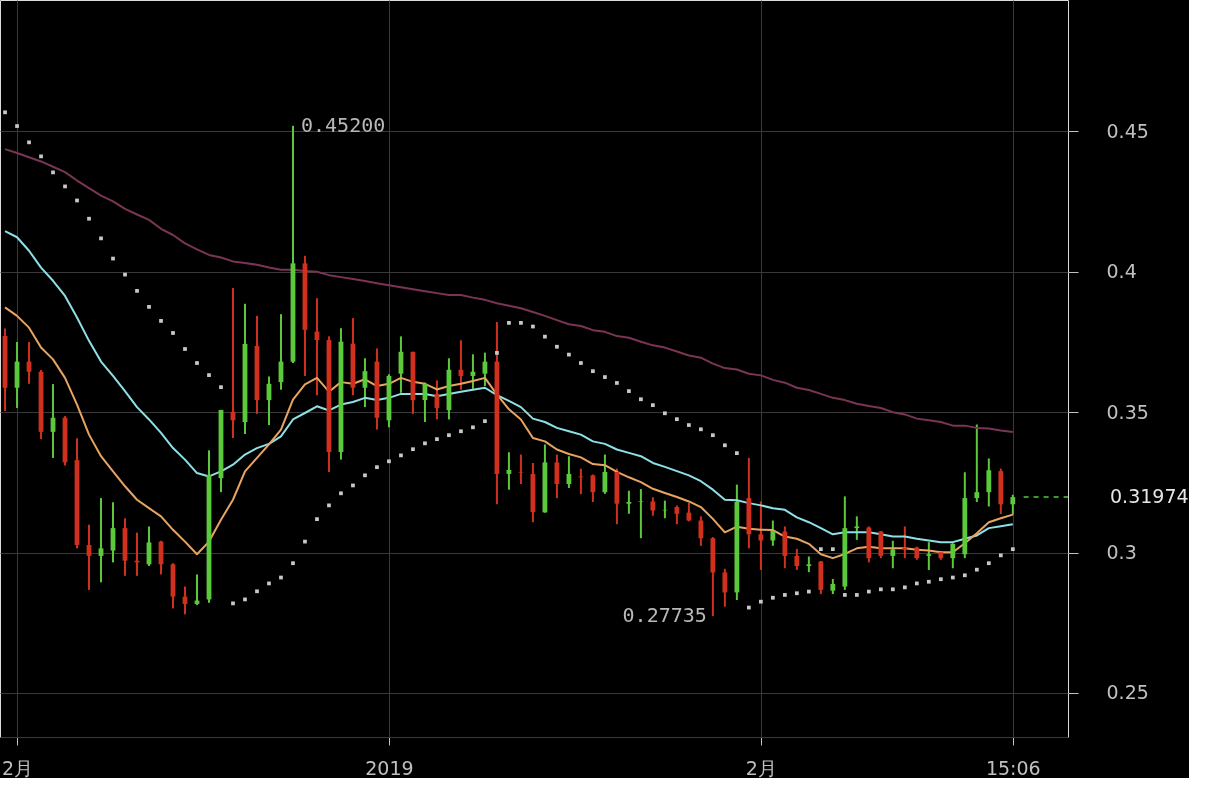  I want to click on y-tick-label: 0.25, so click(1127, 692).